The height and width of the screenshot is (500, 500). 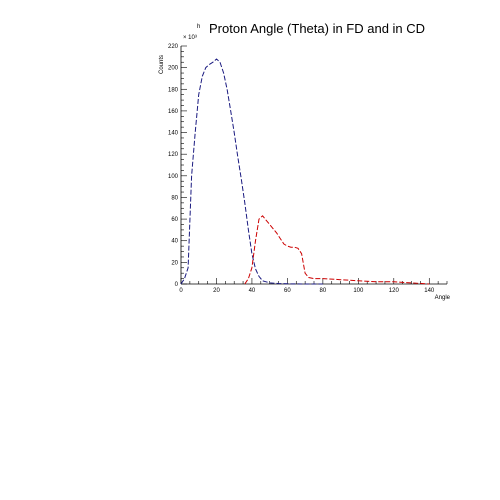 What do you see at coordinates (173, 155) in the screenshot?
I see `y-tick-label: 120` at bounding box center [173, 155].